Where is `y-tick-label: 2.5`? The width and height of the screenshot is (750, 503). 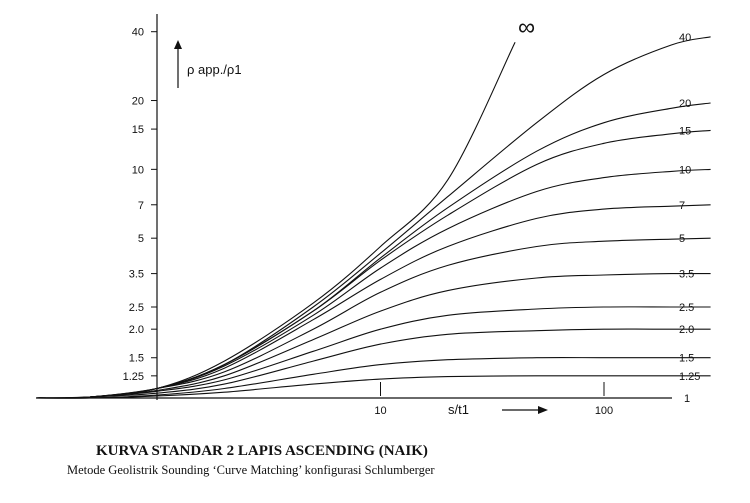 y-tick-label: 2.5 is located at coordinates (136, 308).